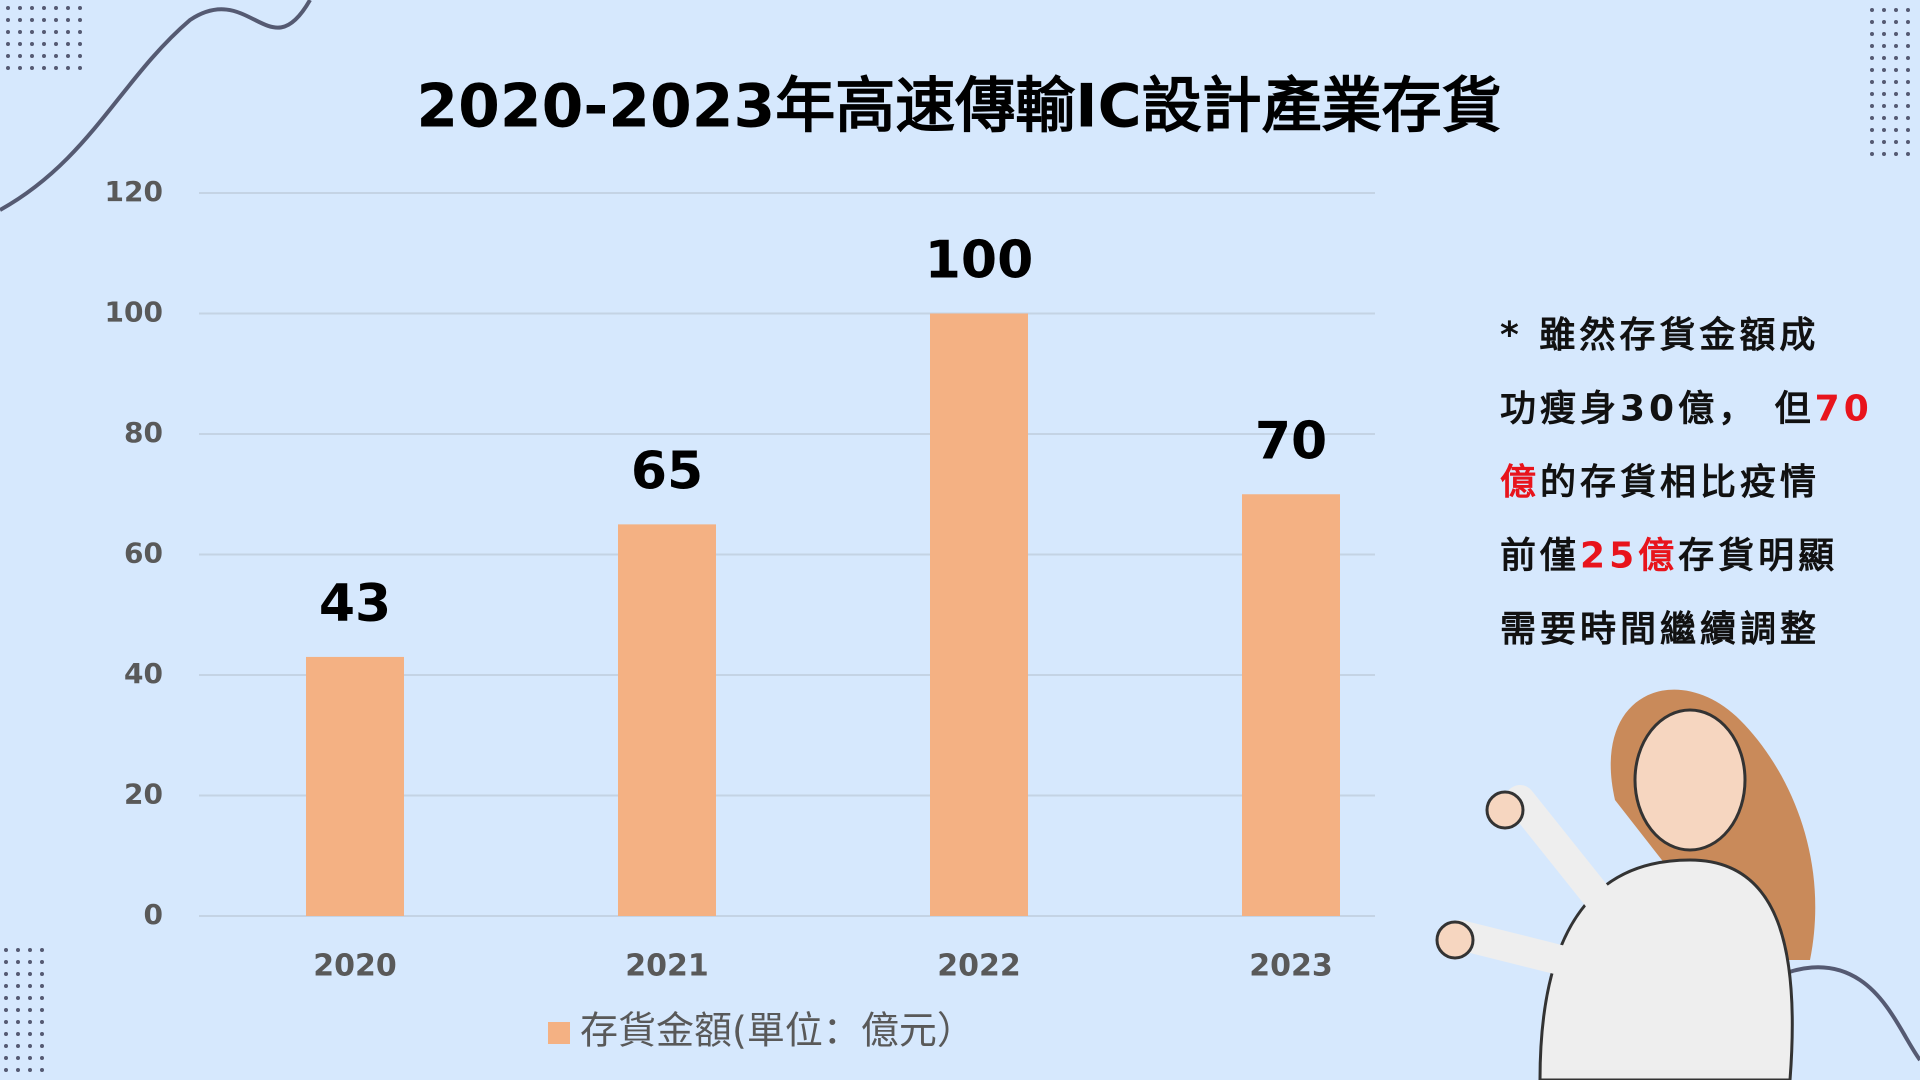  What do you see at coordinates (1660, 629) in the screenshot?
I see `annotation-line: 需要時間繼續調整` at bounding box center [1660, 629].